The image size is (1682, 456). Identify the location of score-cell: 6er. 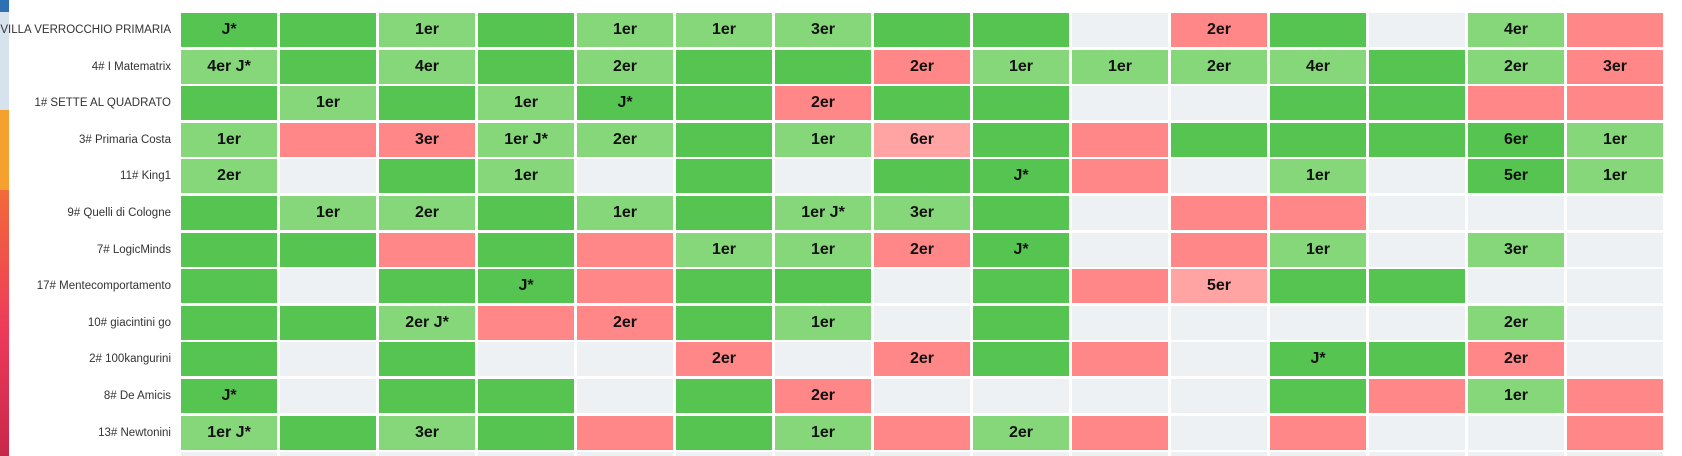
(922, 140).